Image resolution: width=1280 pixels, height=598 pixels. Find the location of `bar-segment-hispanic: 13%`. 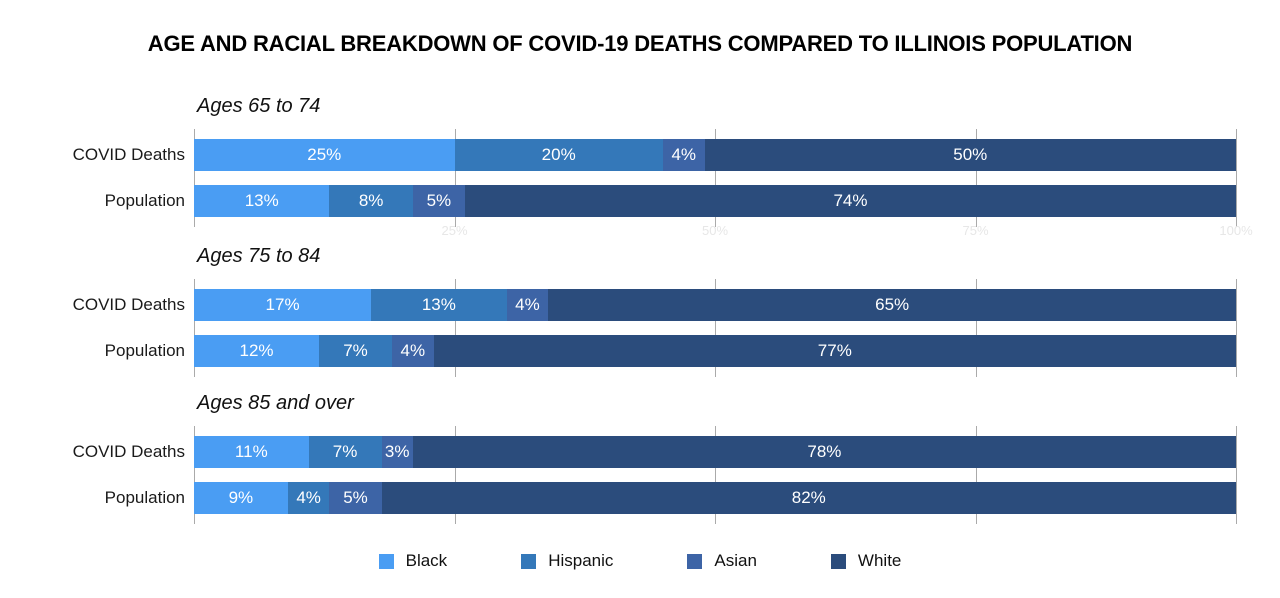

bar-segment-hispanic: 13% is located at coordinates (439, 305).